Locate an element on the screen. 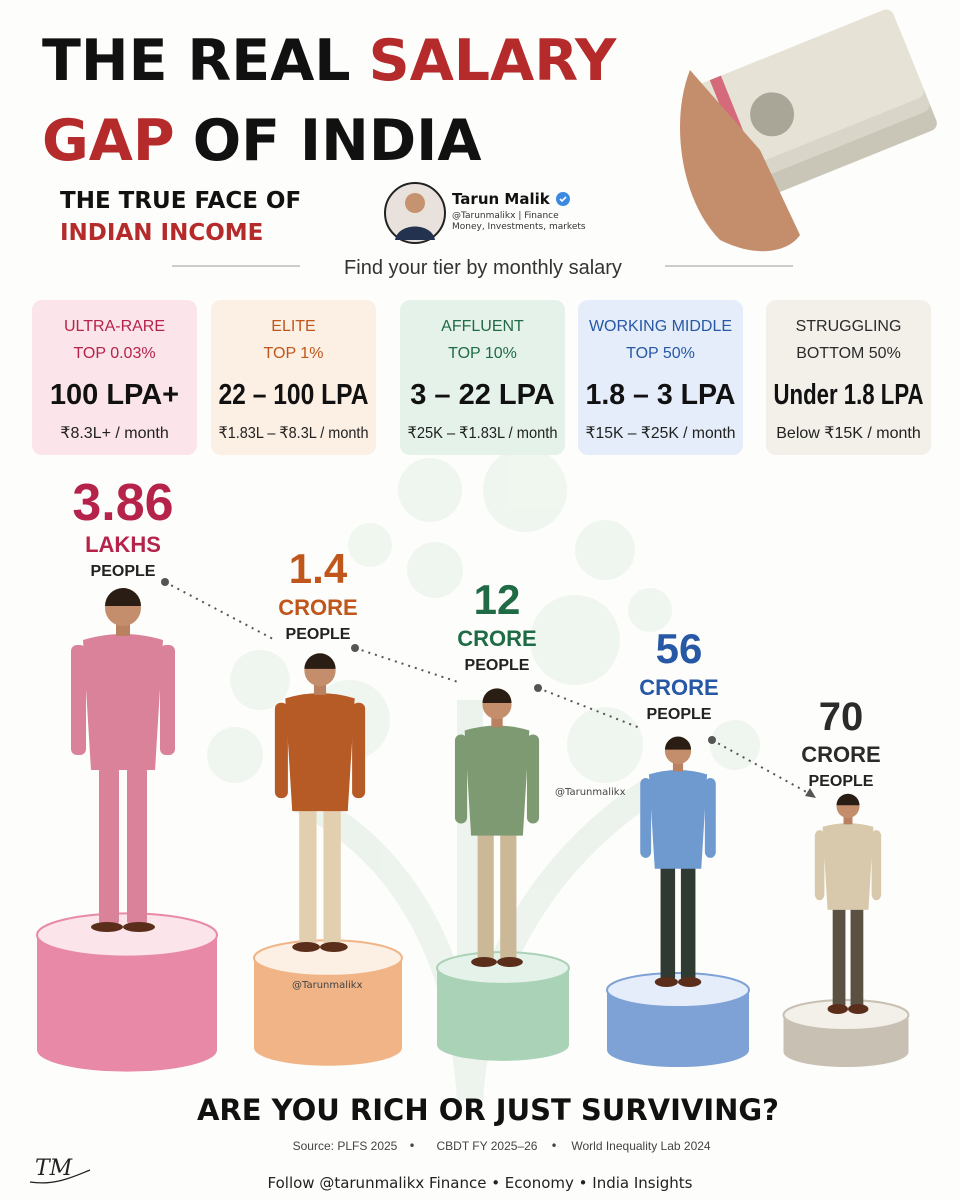 The image size is (960, 1200). money-illustration is located at coordinates (808, 130).